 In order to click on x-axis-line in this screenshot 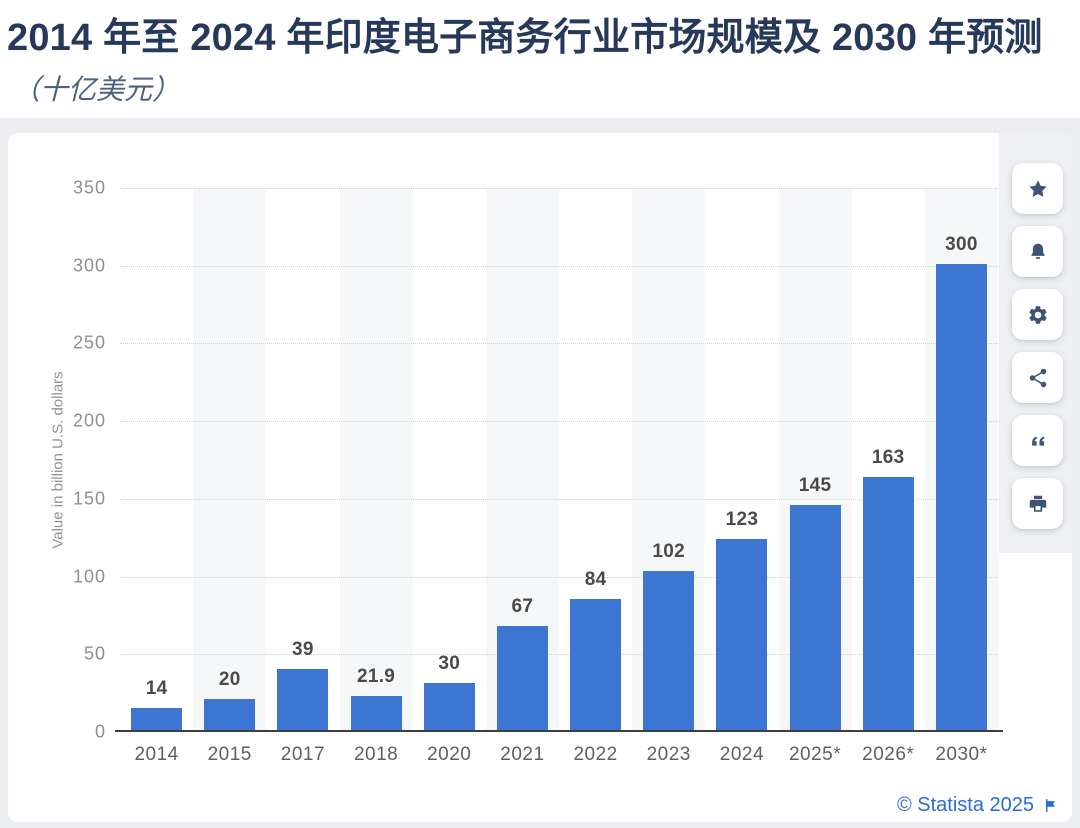, I will do `click(559, 731)`.